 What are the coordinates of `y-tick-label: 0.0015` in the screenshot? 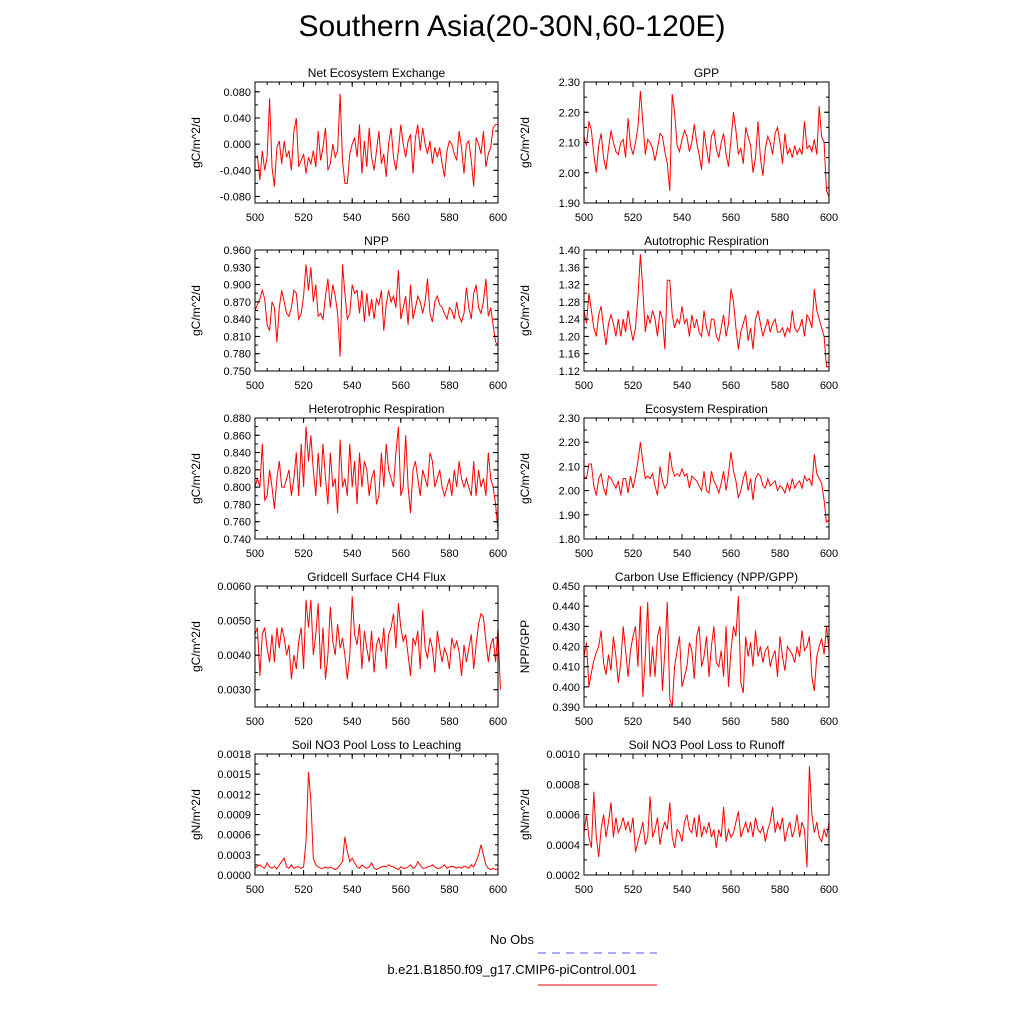 It's located at (234, 775).